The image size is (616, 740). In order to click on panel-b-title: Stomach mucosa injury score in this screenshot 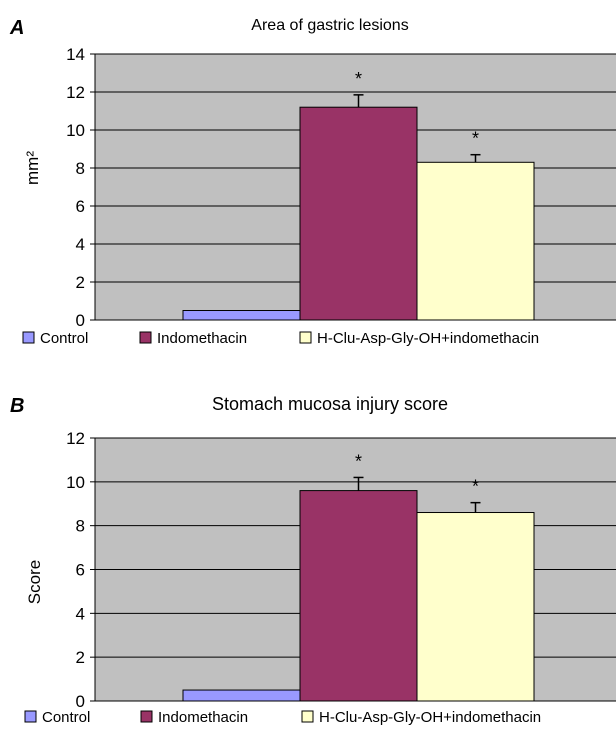, I will do `click(330, 404)`.